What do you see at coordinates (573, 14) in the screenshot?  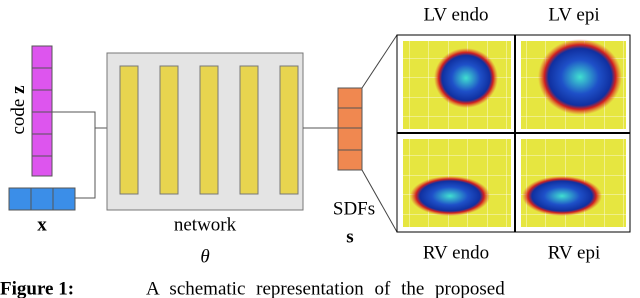 I see `panel-label: LV epi` at bounding box center [573, 14].